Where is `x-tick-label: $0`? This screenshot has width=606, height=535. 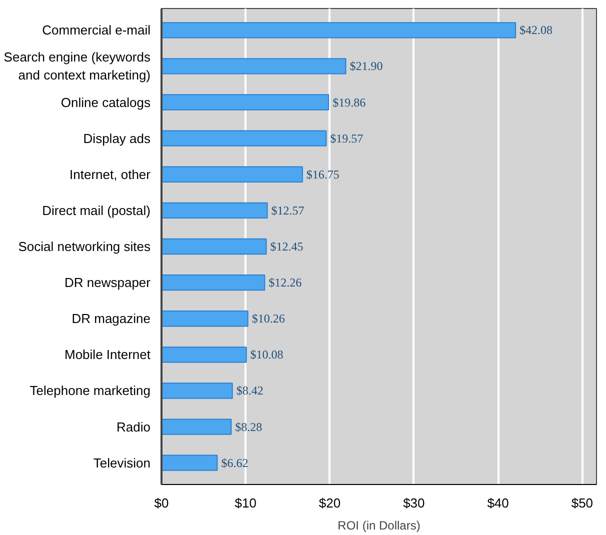
x-tick-label: $0 is located at coordinates (161, 503).